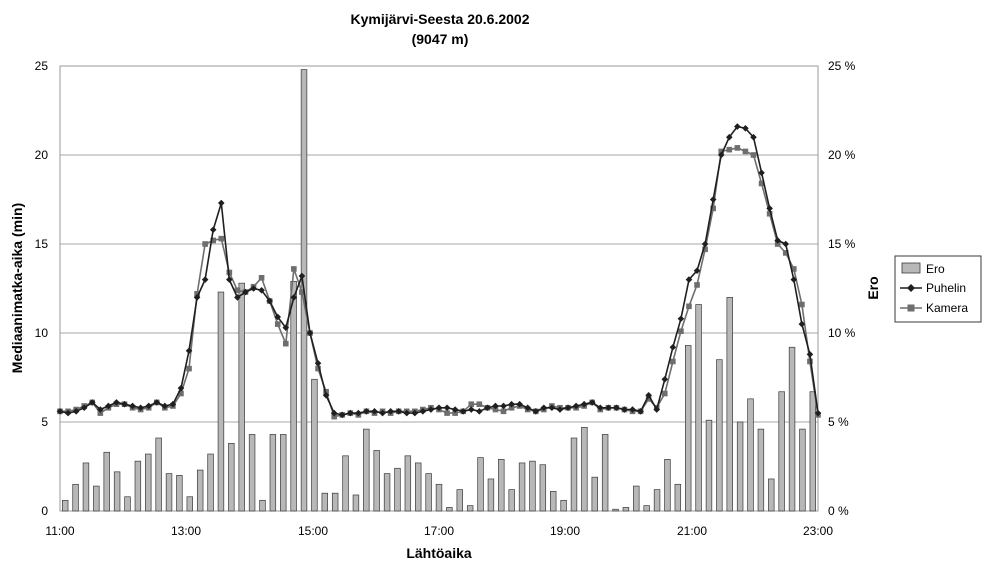 This screenshot has width=992, height=567. What do you see at coordinates (842, 288) in the screenshot?
I see `y2-axis-ticks: 0 % 5 % 10 % 15 % 20 % 25 %` at bounding box center [842, 288].